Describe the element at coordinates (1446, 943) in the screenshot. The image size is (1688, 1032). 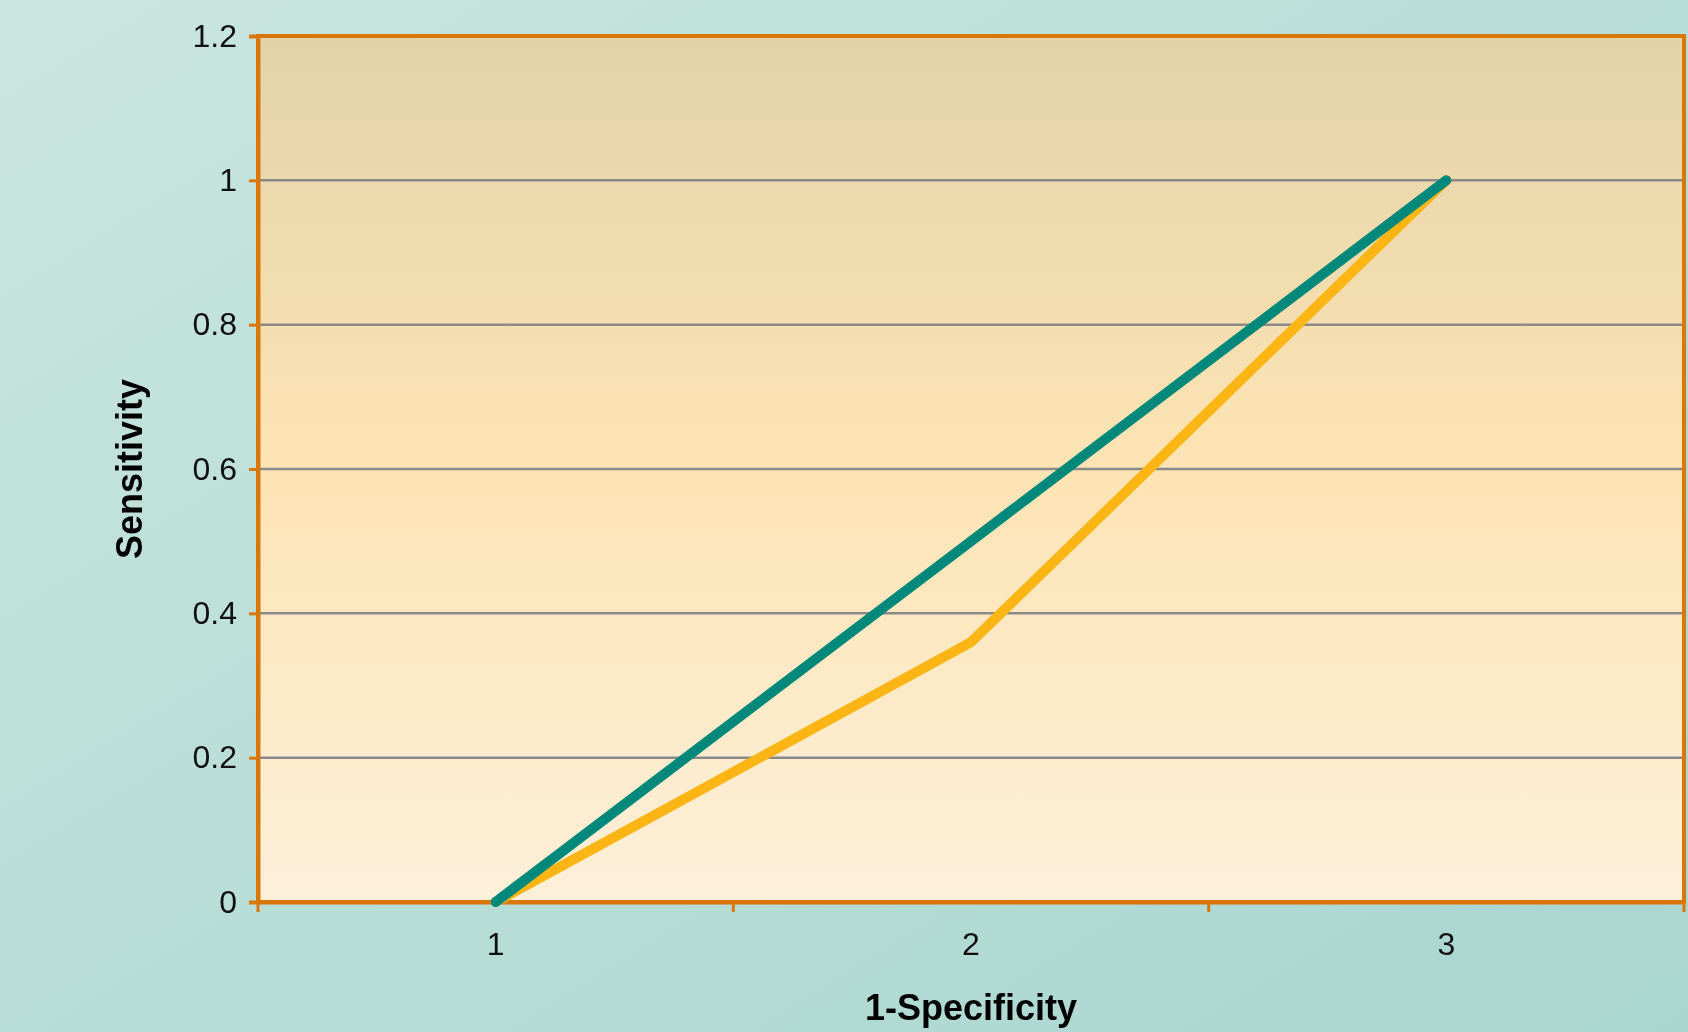
I see `x-tick-label: 3` at that location.